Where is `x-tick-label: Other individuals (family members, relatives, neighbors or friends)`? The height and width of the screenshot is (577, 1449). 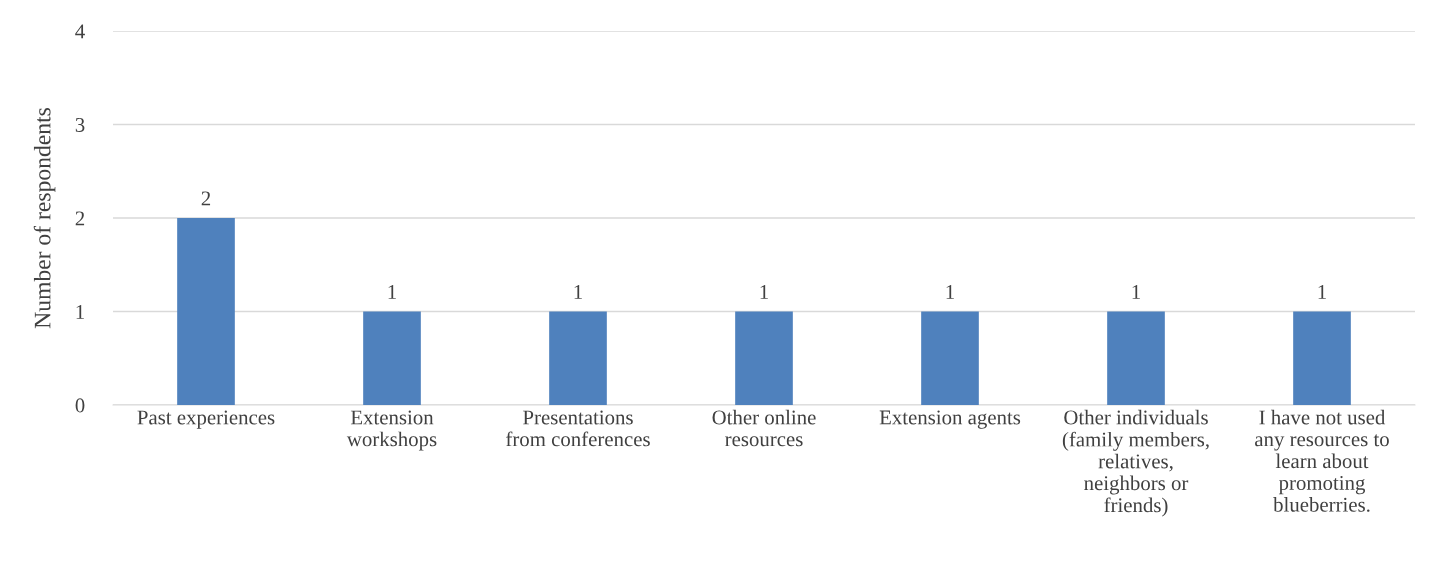
x-tick-label: Other individuals (family members, relatives, neighbors or friends) is located at coordinates (1135, 463).